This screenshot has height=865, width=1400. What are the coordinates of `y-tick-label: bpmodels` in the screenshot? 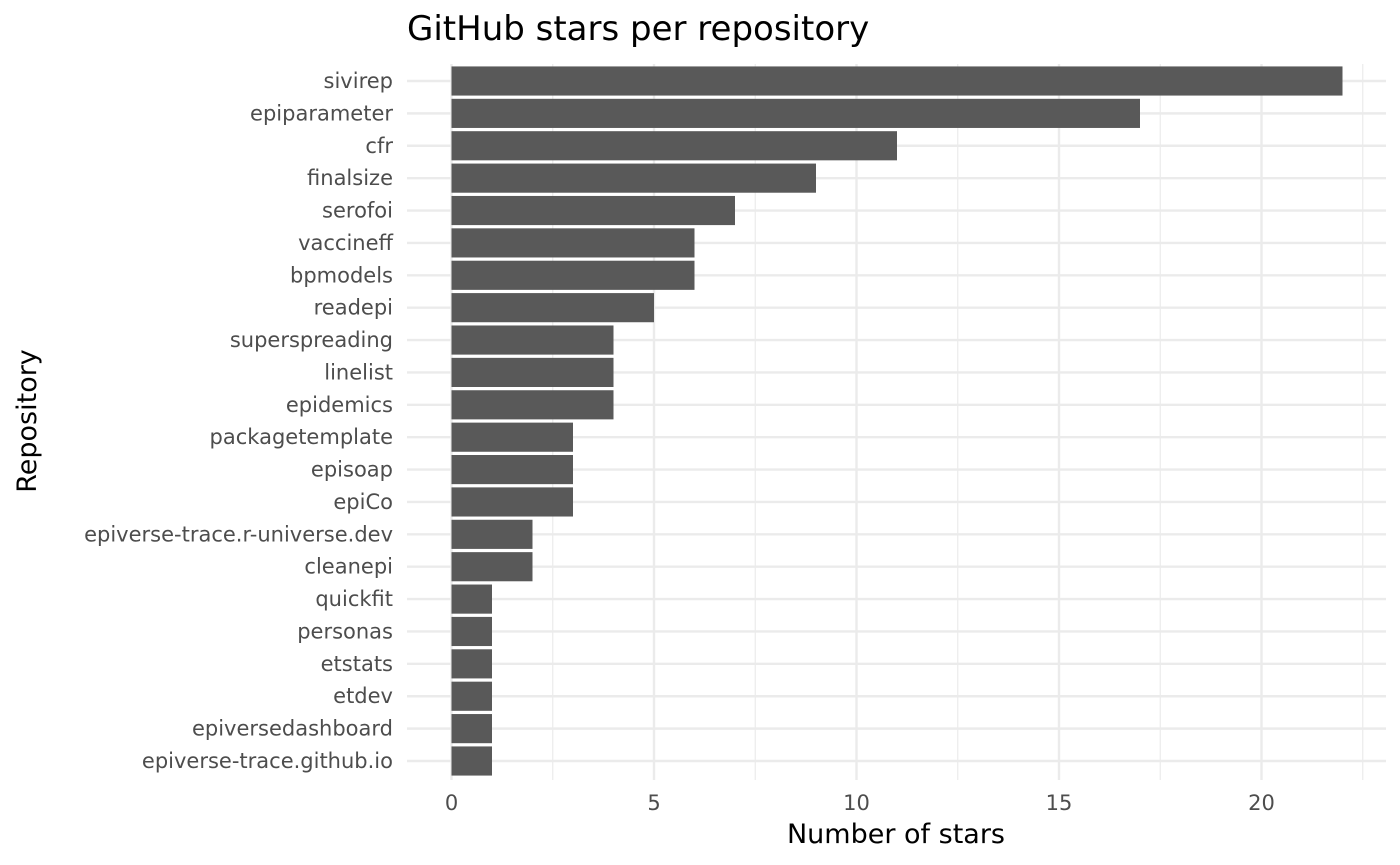 It's located at (341, 275).